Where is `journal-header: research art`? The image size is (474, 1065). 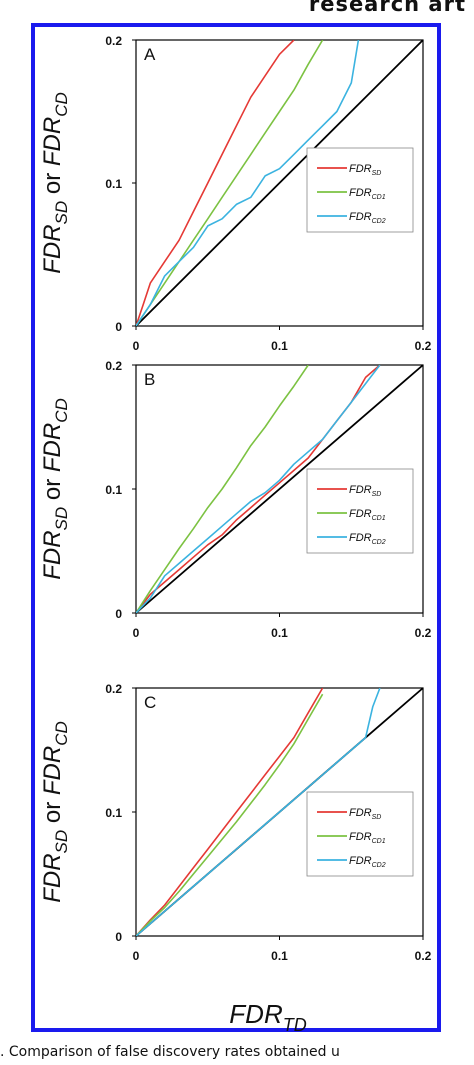
journal-header: research art is located at coordinates (387, 8).